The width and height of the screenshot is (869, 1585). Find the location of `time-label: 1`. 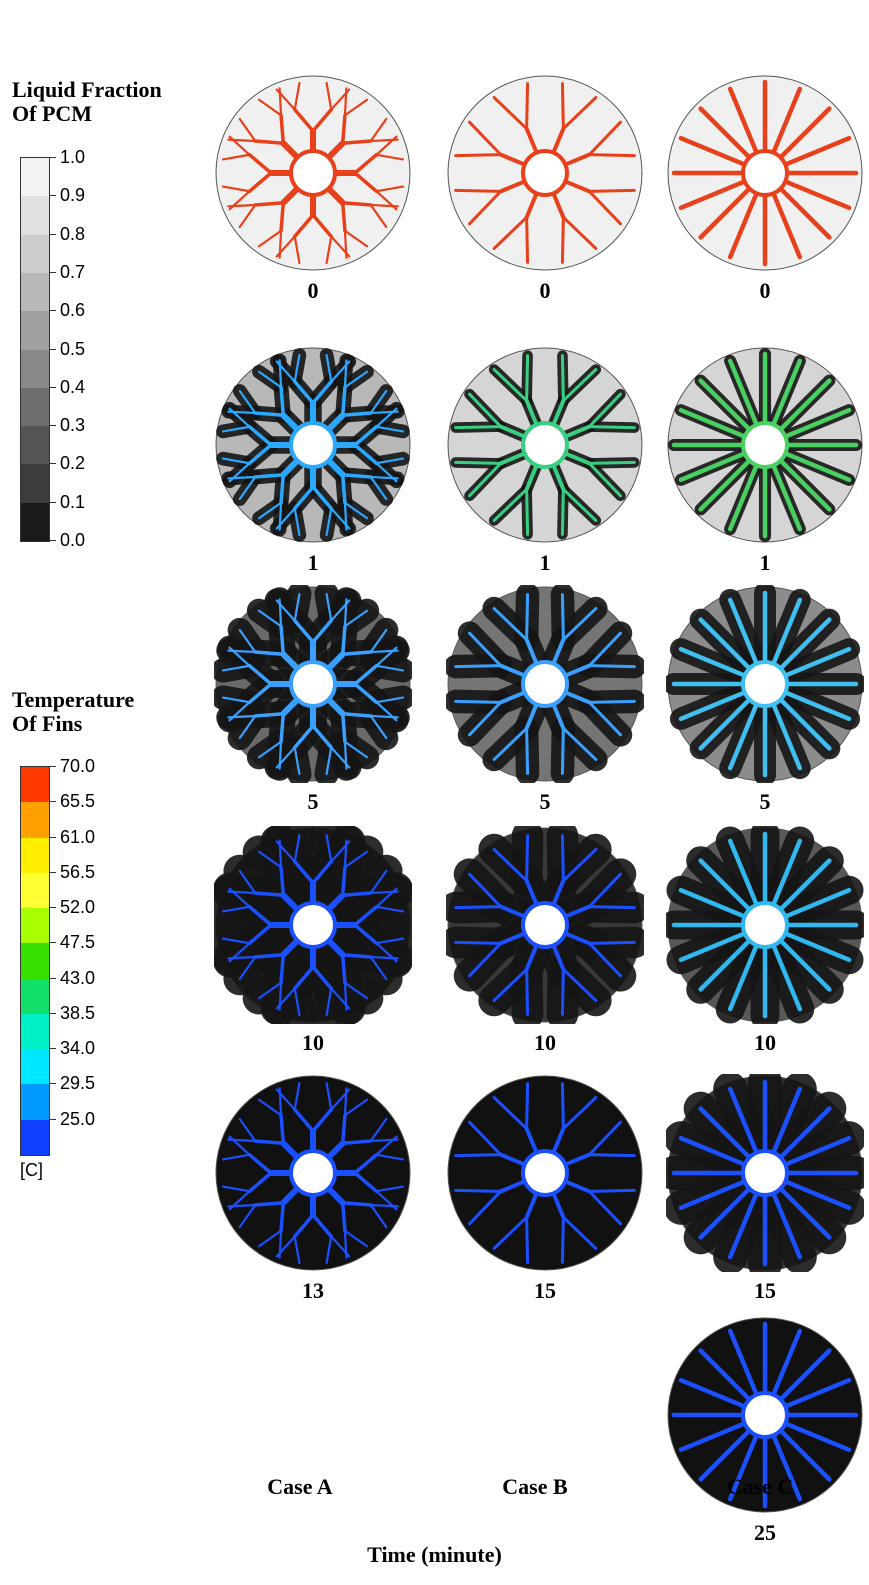

time-label: 1 is located at coordinates (765, 562).